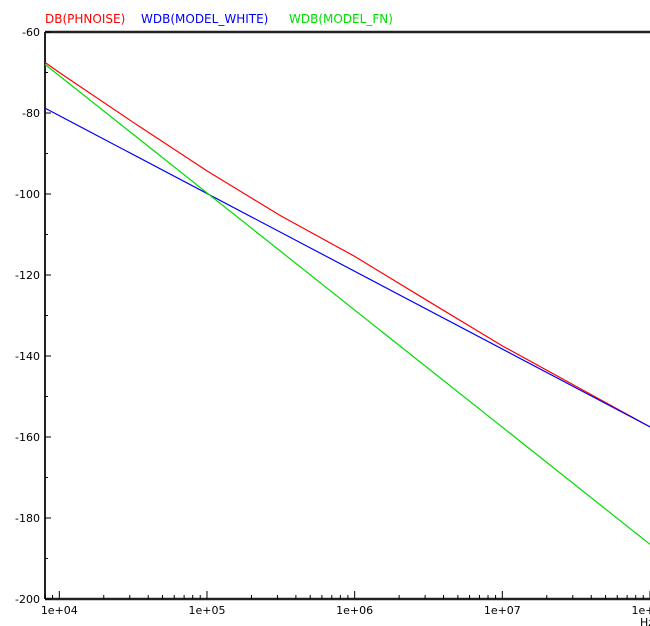  What do you see at coordinates (59, 610) in the screenshot?
I see `x-tick-label: 1e+04` at bounding box center [59, 610].